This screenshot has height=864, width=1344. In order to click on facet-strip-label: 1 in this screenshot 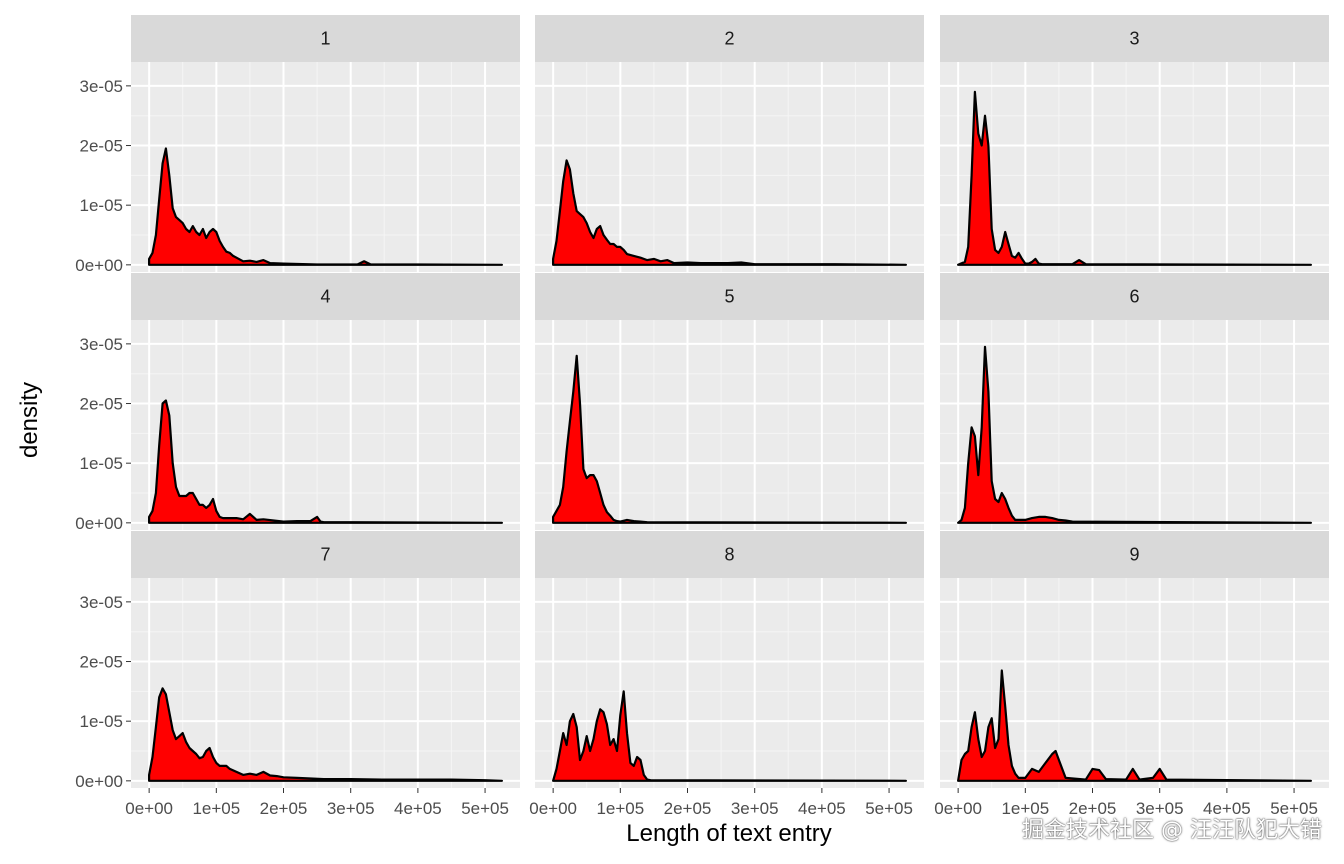, I will do `click(325, 39)`.